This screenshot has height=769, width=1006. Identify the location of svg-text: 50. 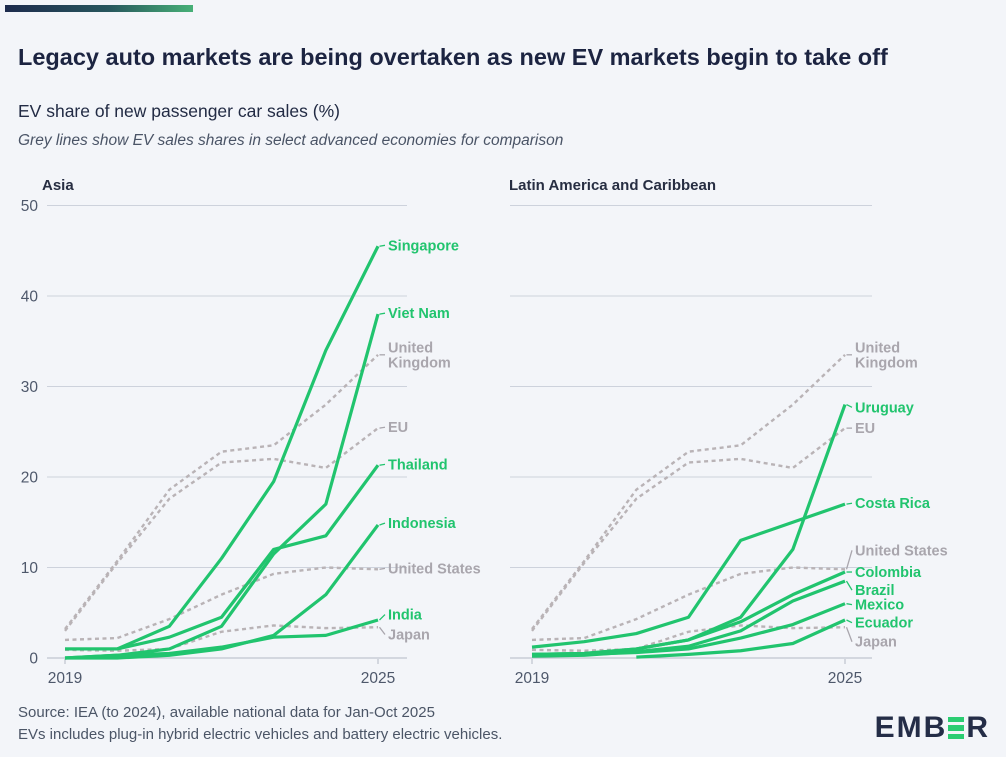
(30, 206).